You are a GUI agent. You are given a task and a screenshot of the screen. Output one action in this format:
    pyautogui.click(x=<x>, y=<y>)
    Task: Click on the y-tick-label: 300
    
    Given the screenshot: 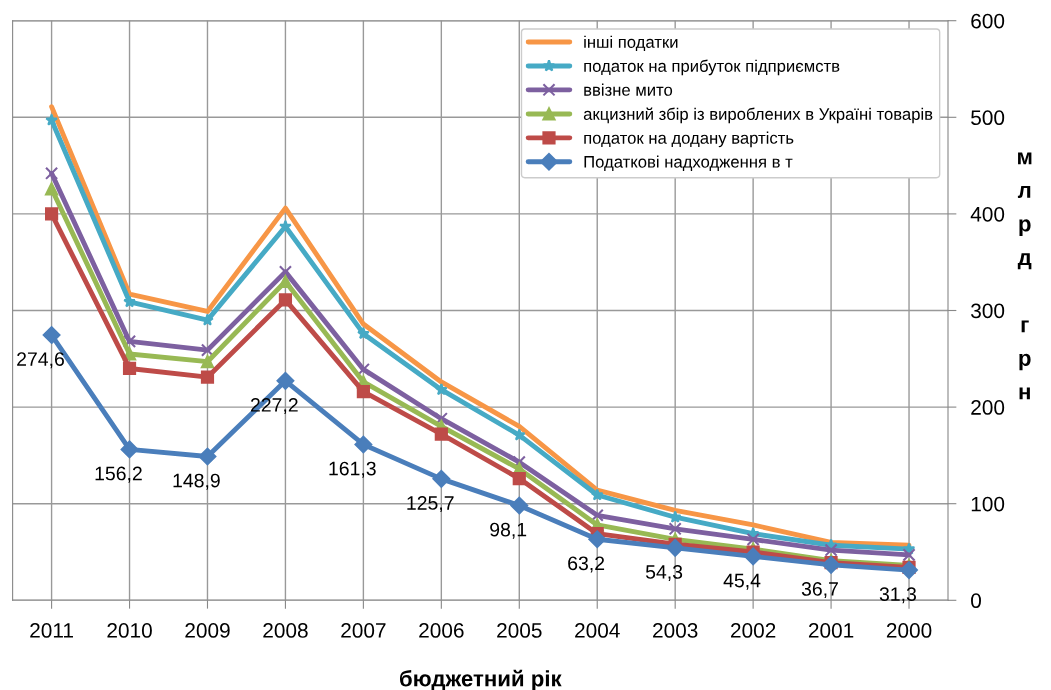 What is the action you would take?
    pyautogui.click(x=988, y=311)
    